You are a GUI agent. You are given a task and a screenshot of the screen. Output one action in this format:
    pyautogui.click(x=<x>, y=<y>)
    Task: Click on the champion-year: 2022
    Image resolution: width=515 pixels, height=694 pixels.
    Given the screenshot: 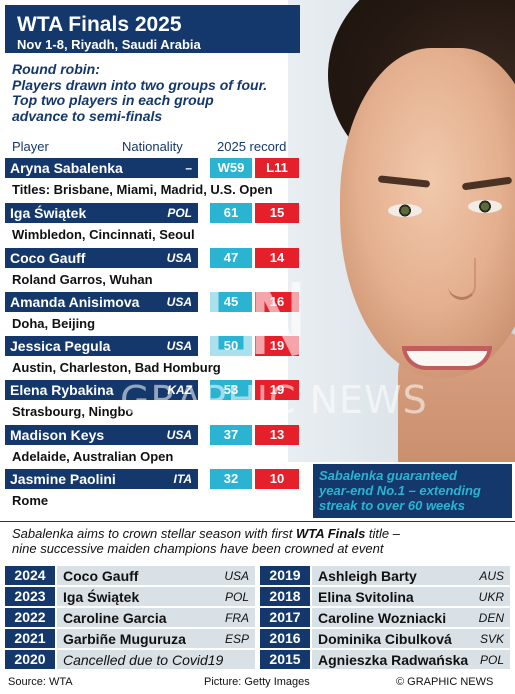 What is the action you would take?
    pyautogui.click(x=30, y=617)
    